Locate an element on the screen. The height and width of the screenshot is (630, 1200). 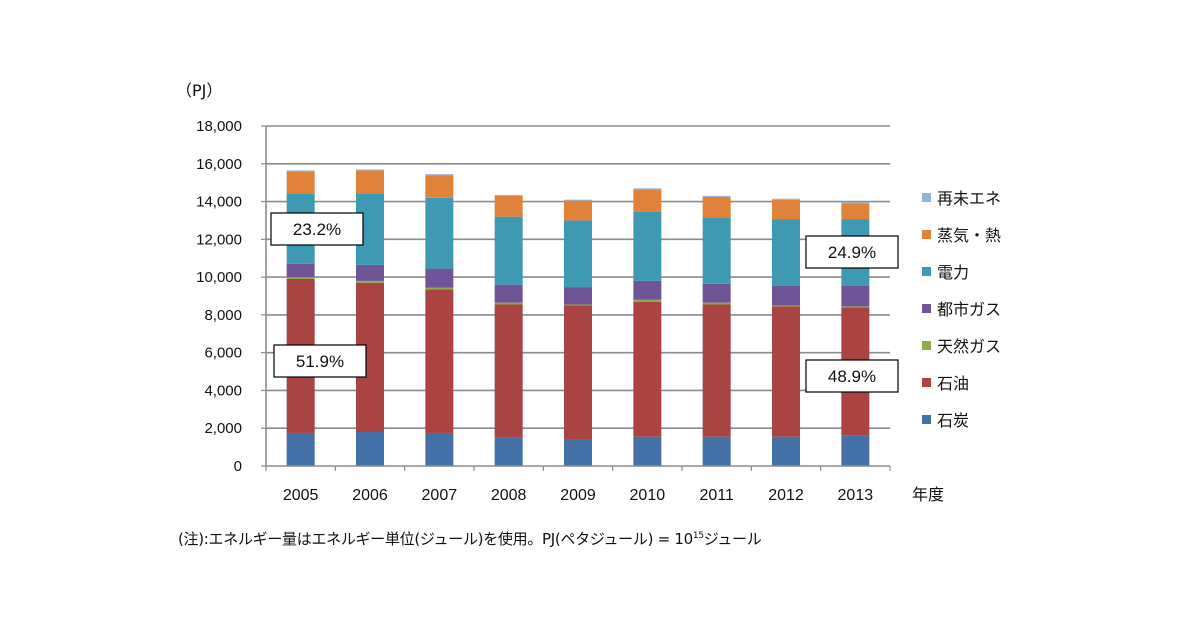
legend-item: 石炭 is located at coordinates (945, 420).